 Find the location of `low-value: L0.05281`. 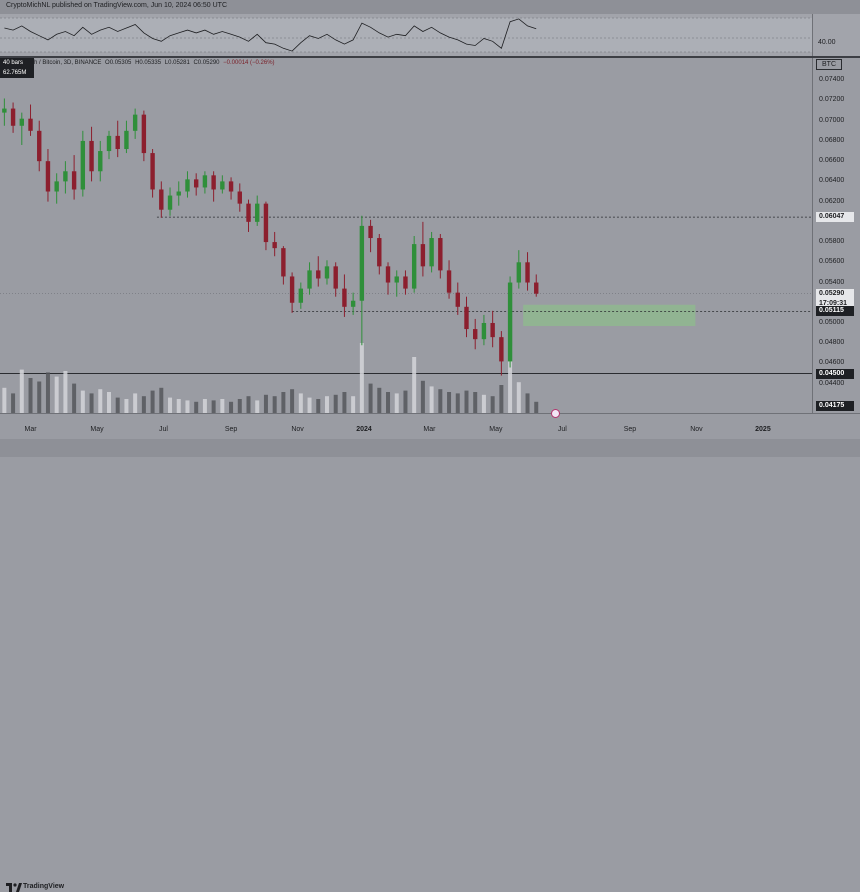

low-value: L0.05281 is located at coordinates (177, 63).